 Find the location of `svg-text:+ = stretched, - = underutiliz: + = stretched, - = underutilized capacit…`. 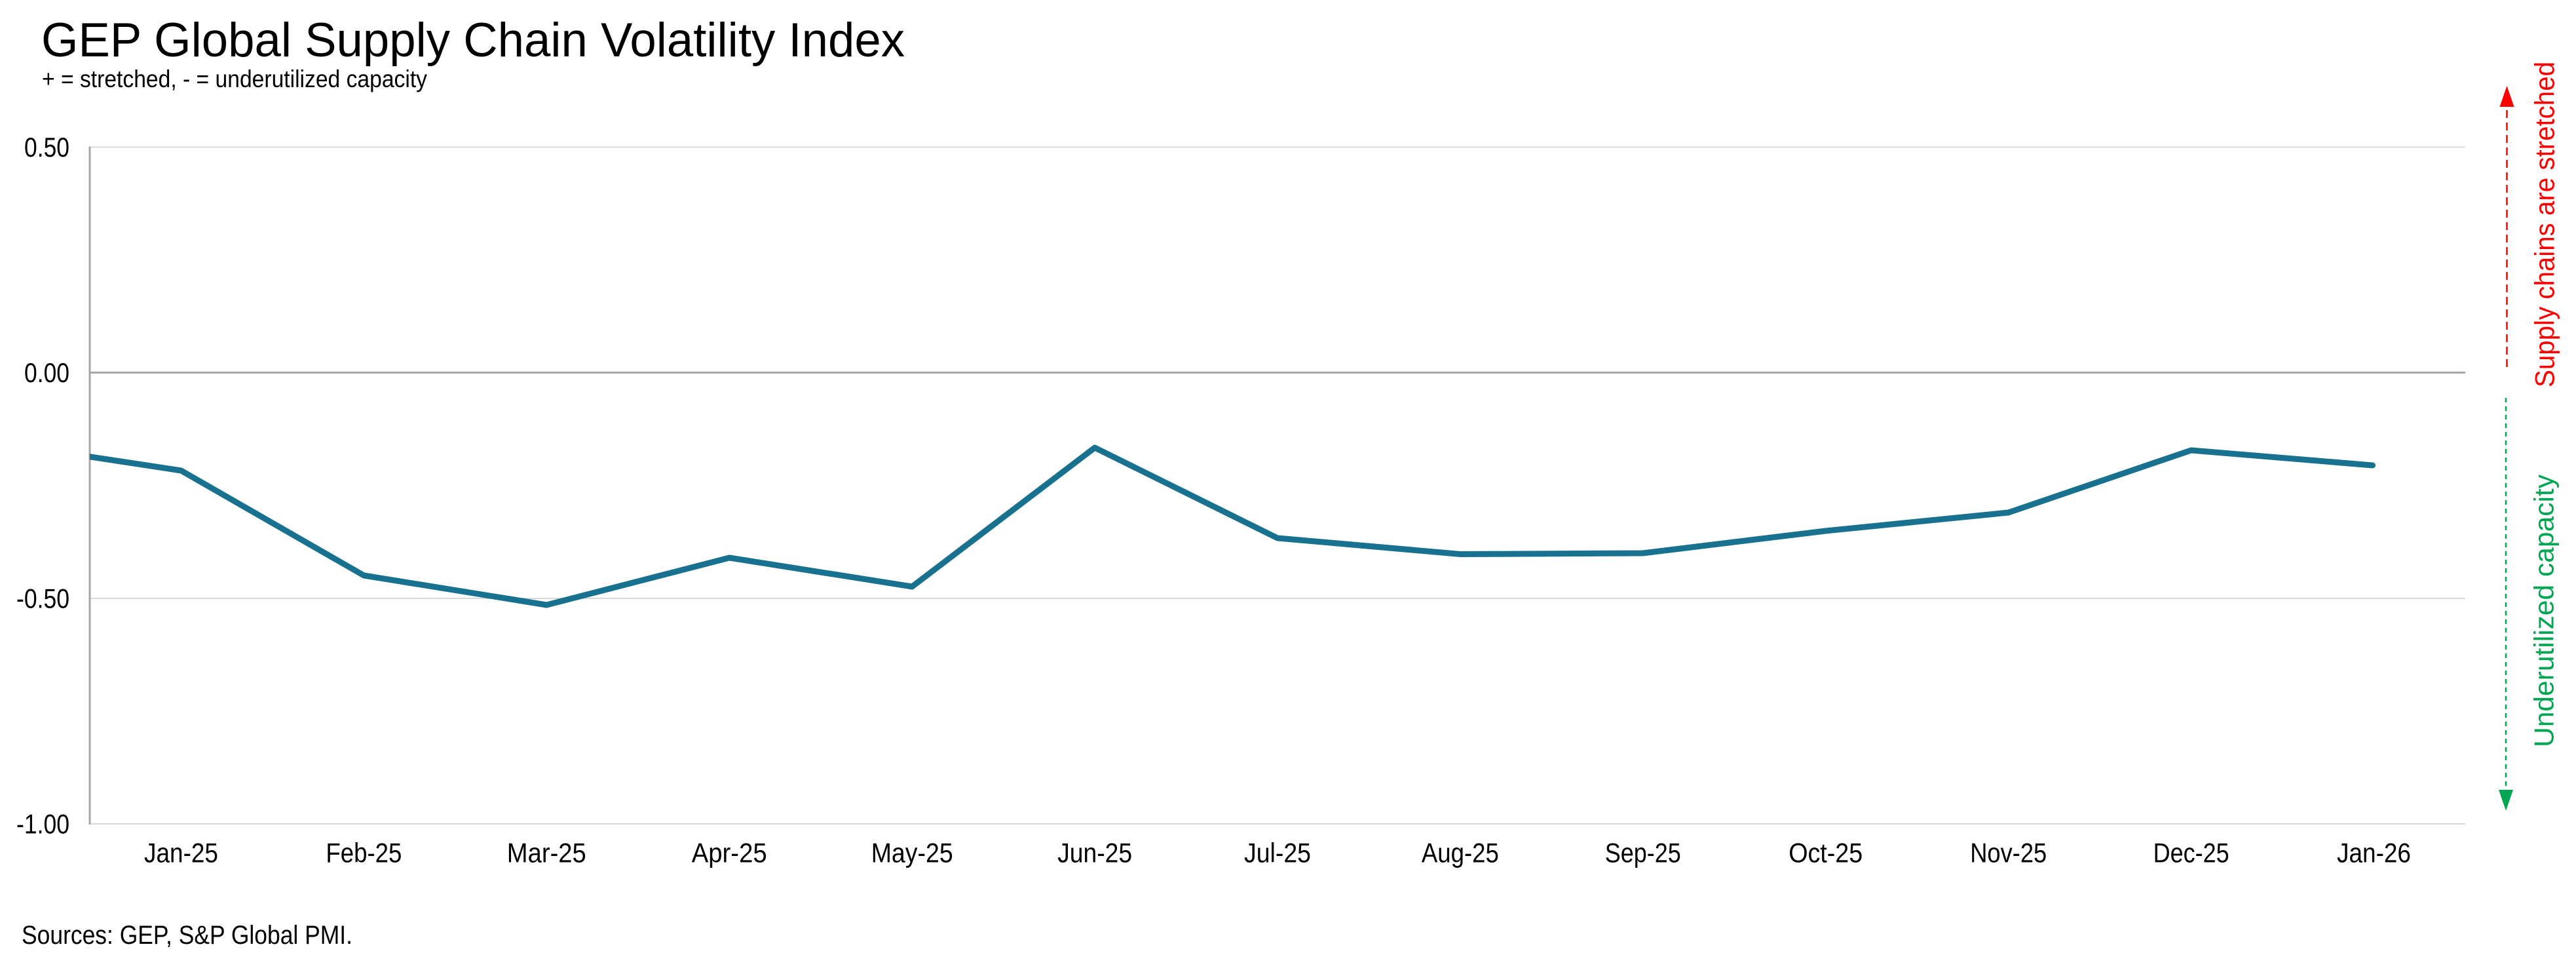

svg-text:+ = stretched, - = underutiliz: + = stretched, - = underutilized capacit… is located at coordinates (235, 79).